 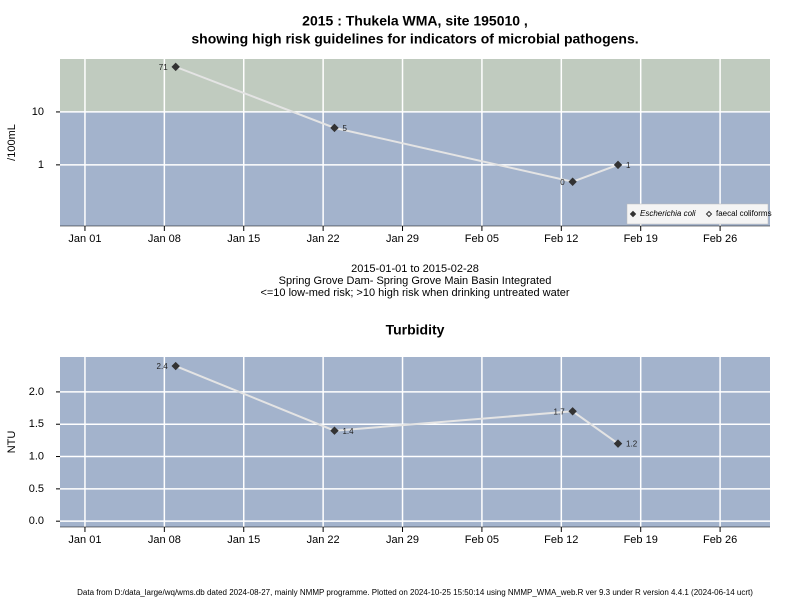 What do you see at coordinates (348, 431) in the screenshot?
I see `data-label: 1.4` at bounding box center [348, 431].